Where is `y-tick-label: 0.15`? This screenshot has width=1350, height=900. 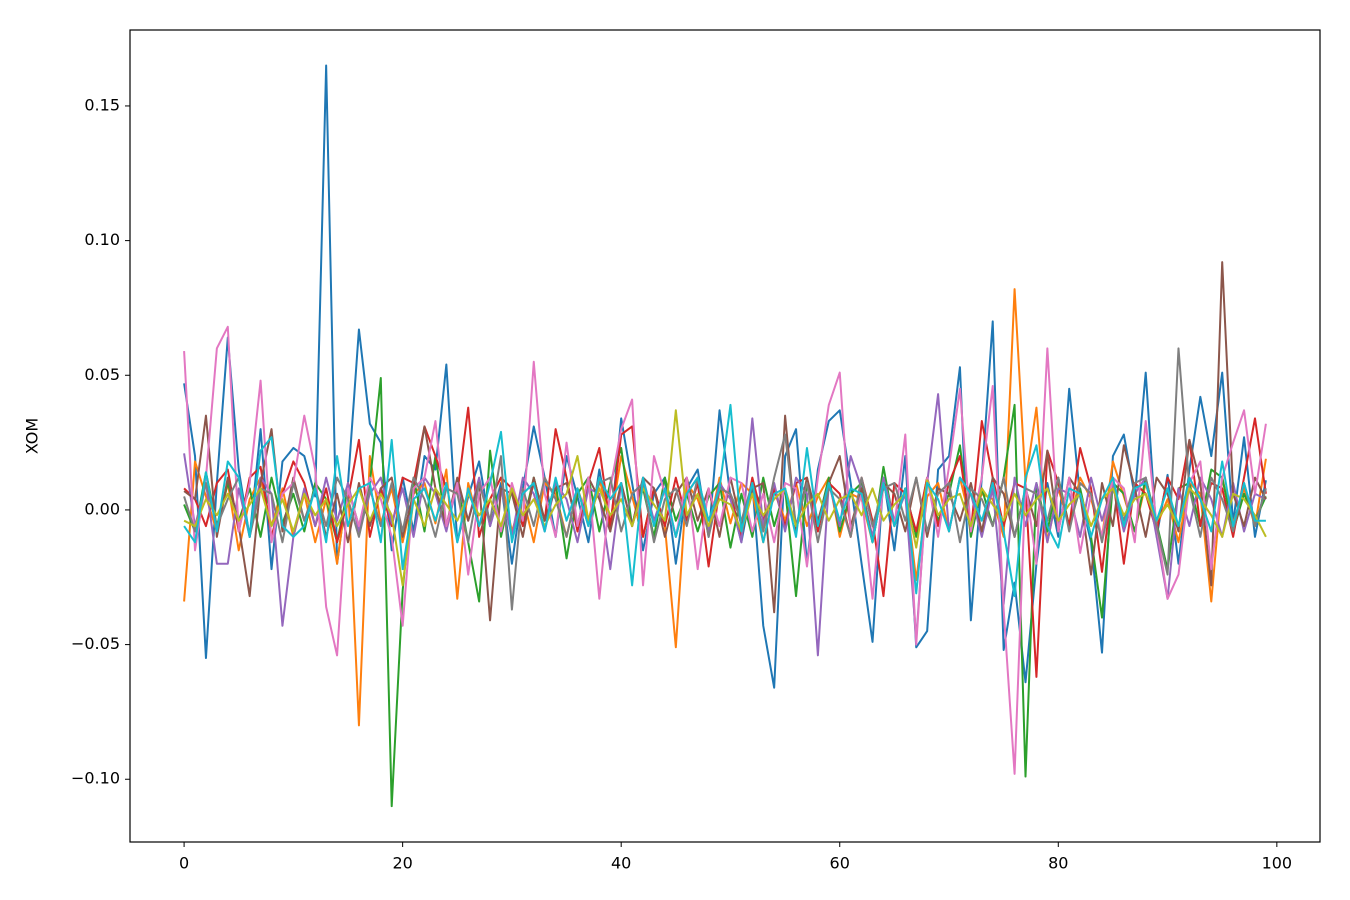 y-tick-label: 0.15 is located at coordinates (102, 104).